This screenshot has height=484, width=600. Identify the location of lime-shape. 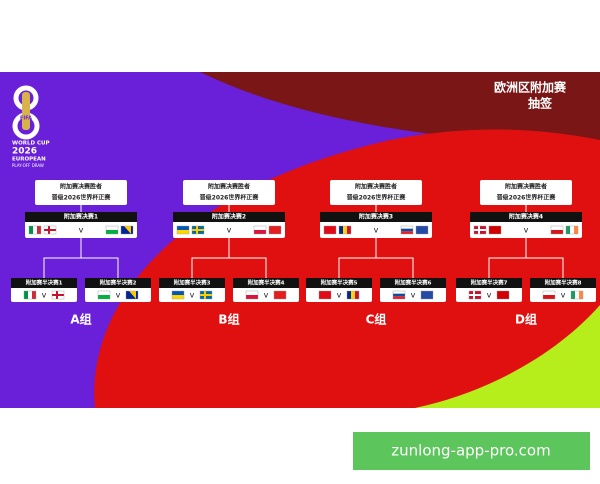
(507, 356).